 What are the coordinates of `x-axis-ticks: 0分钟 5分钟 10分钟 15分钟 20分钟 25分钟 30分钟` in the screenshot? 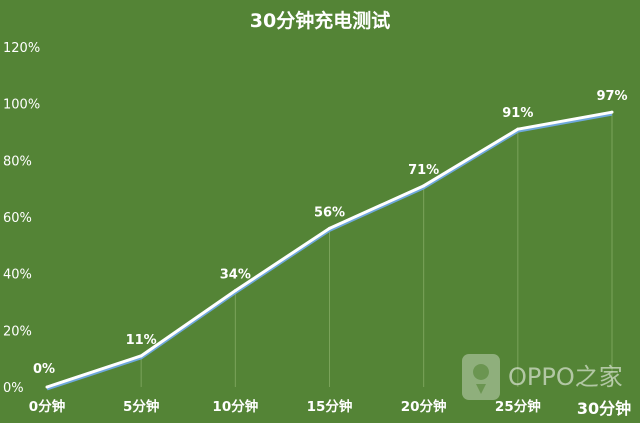 It's located at (330, 408).